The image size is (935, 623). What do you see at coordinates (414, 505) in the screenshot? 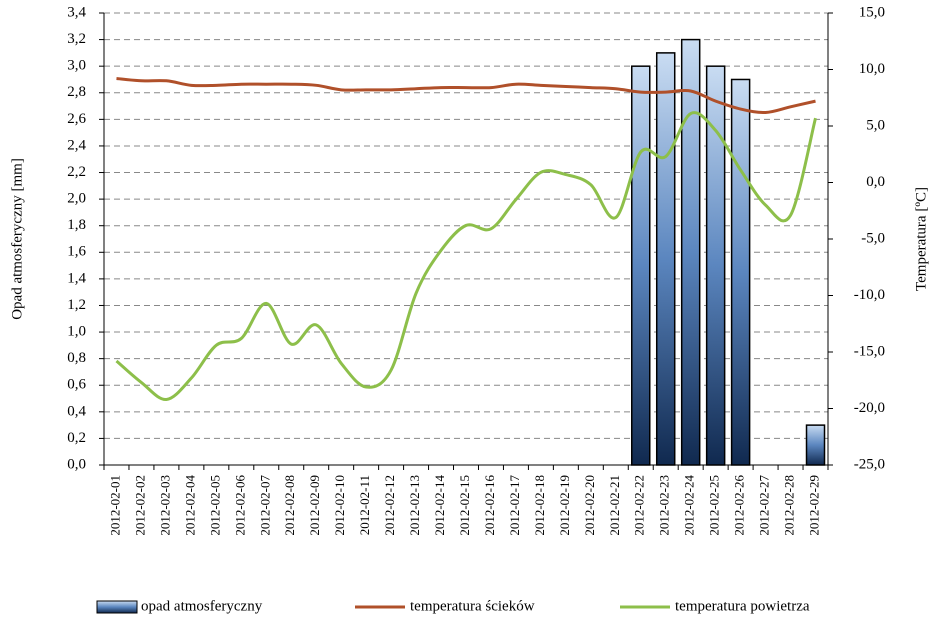
I see `x-tick-label: 2012-02-13` at bounding box center [414, 505].